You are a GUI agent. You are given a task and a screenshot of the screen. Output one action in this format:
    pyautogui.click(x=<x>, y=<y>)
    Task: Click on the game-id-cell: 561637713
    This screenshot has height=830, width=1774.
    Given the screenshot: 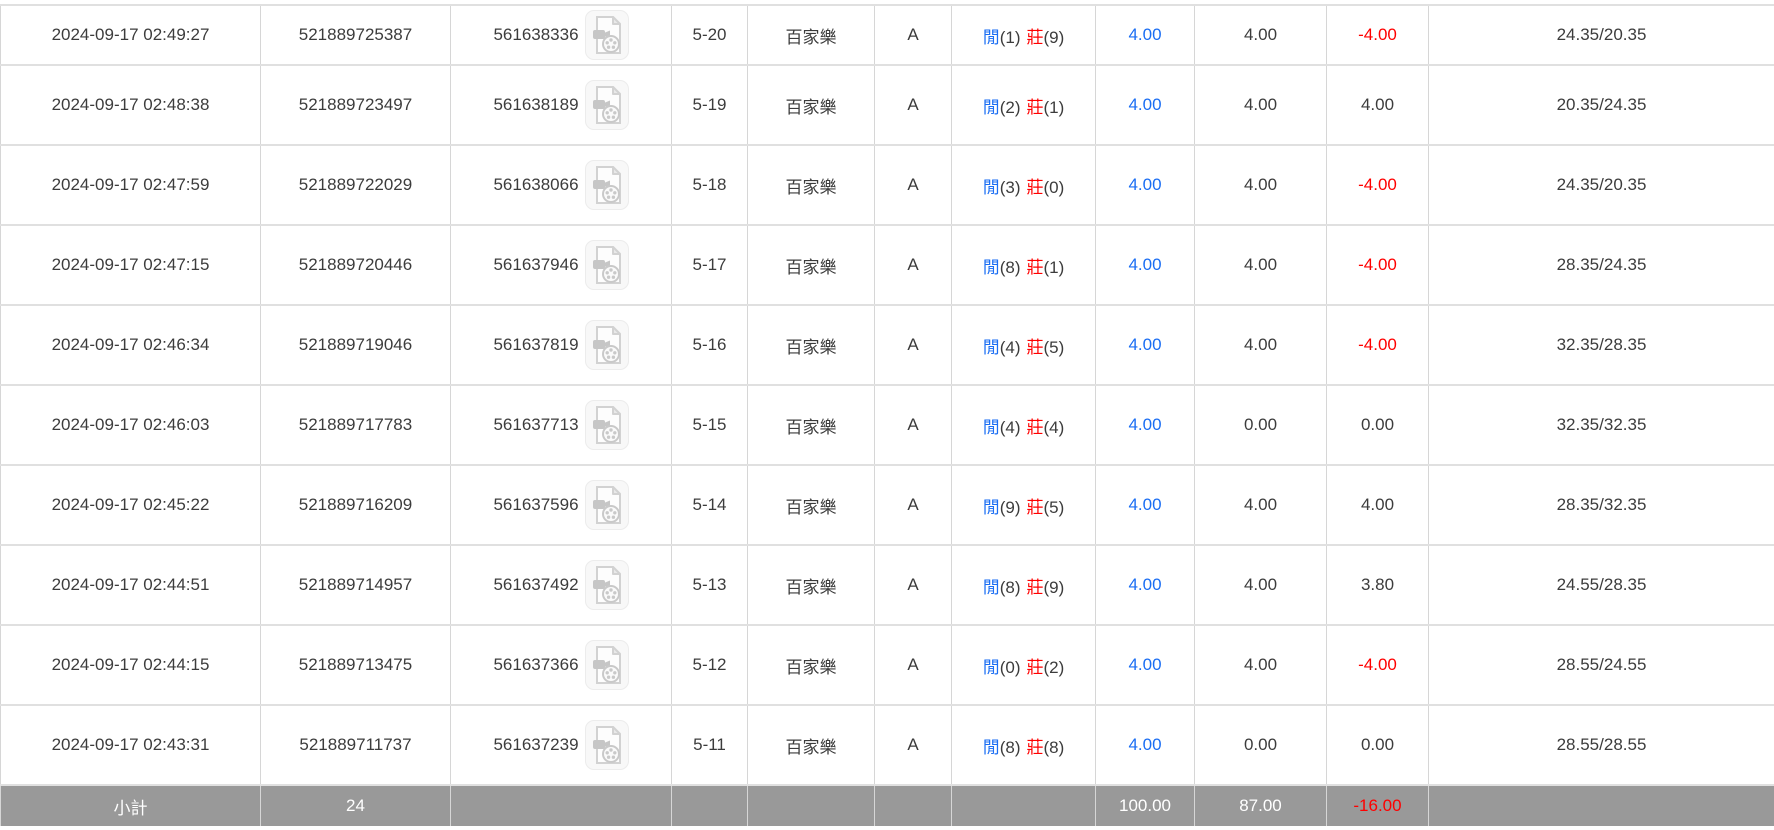 What is the action you would take?
    pyautogui.click(x=561, y=425)
    